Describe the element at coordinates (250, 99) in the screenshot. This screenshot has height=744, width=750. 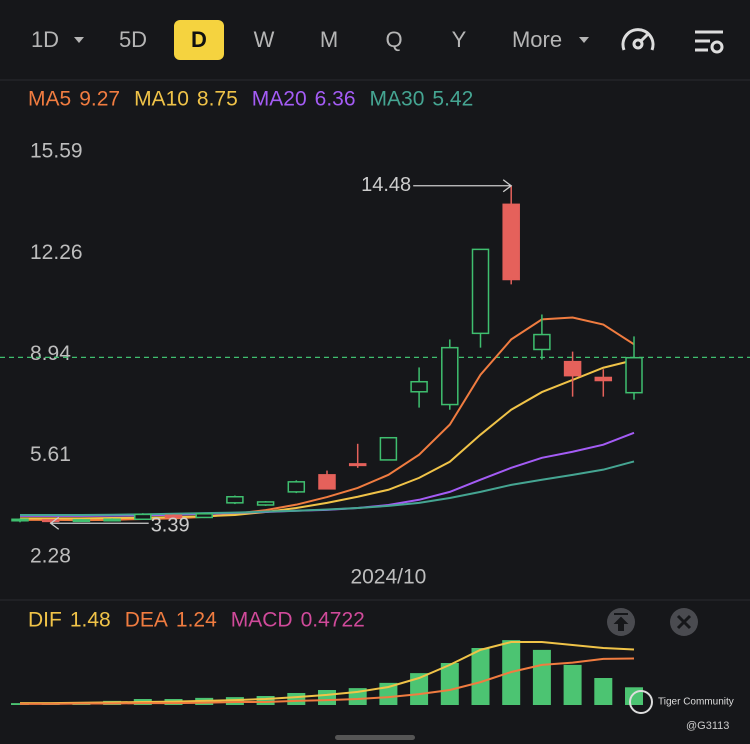
I see `ma-legend: MA5 9.27 MA10 8.75 MA20 6.36 MA30 5.42` at that location.